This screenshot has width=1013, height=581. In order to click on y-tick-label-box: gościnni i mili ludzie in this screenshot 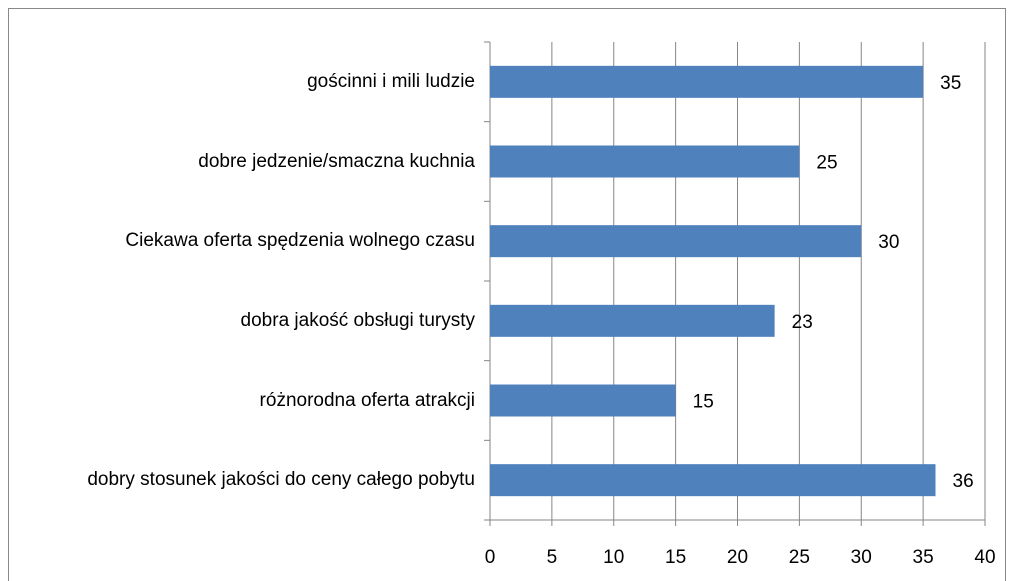, I will do `click(243, 82)`.